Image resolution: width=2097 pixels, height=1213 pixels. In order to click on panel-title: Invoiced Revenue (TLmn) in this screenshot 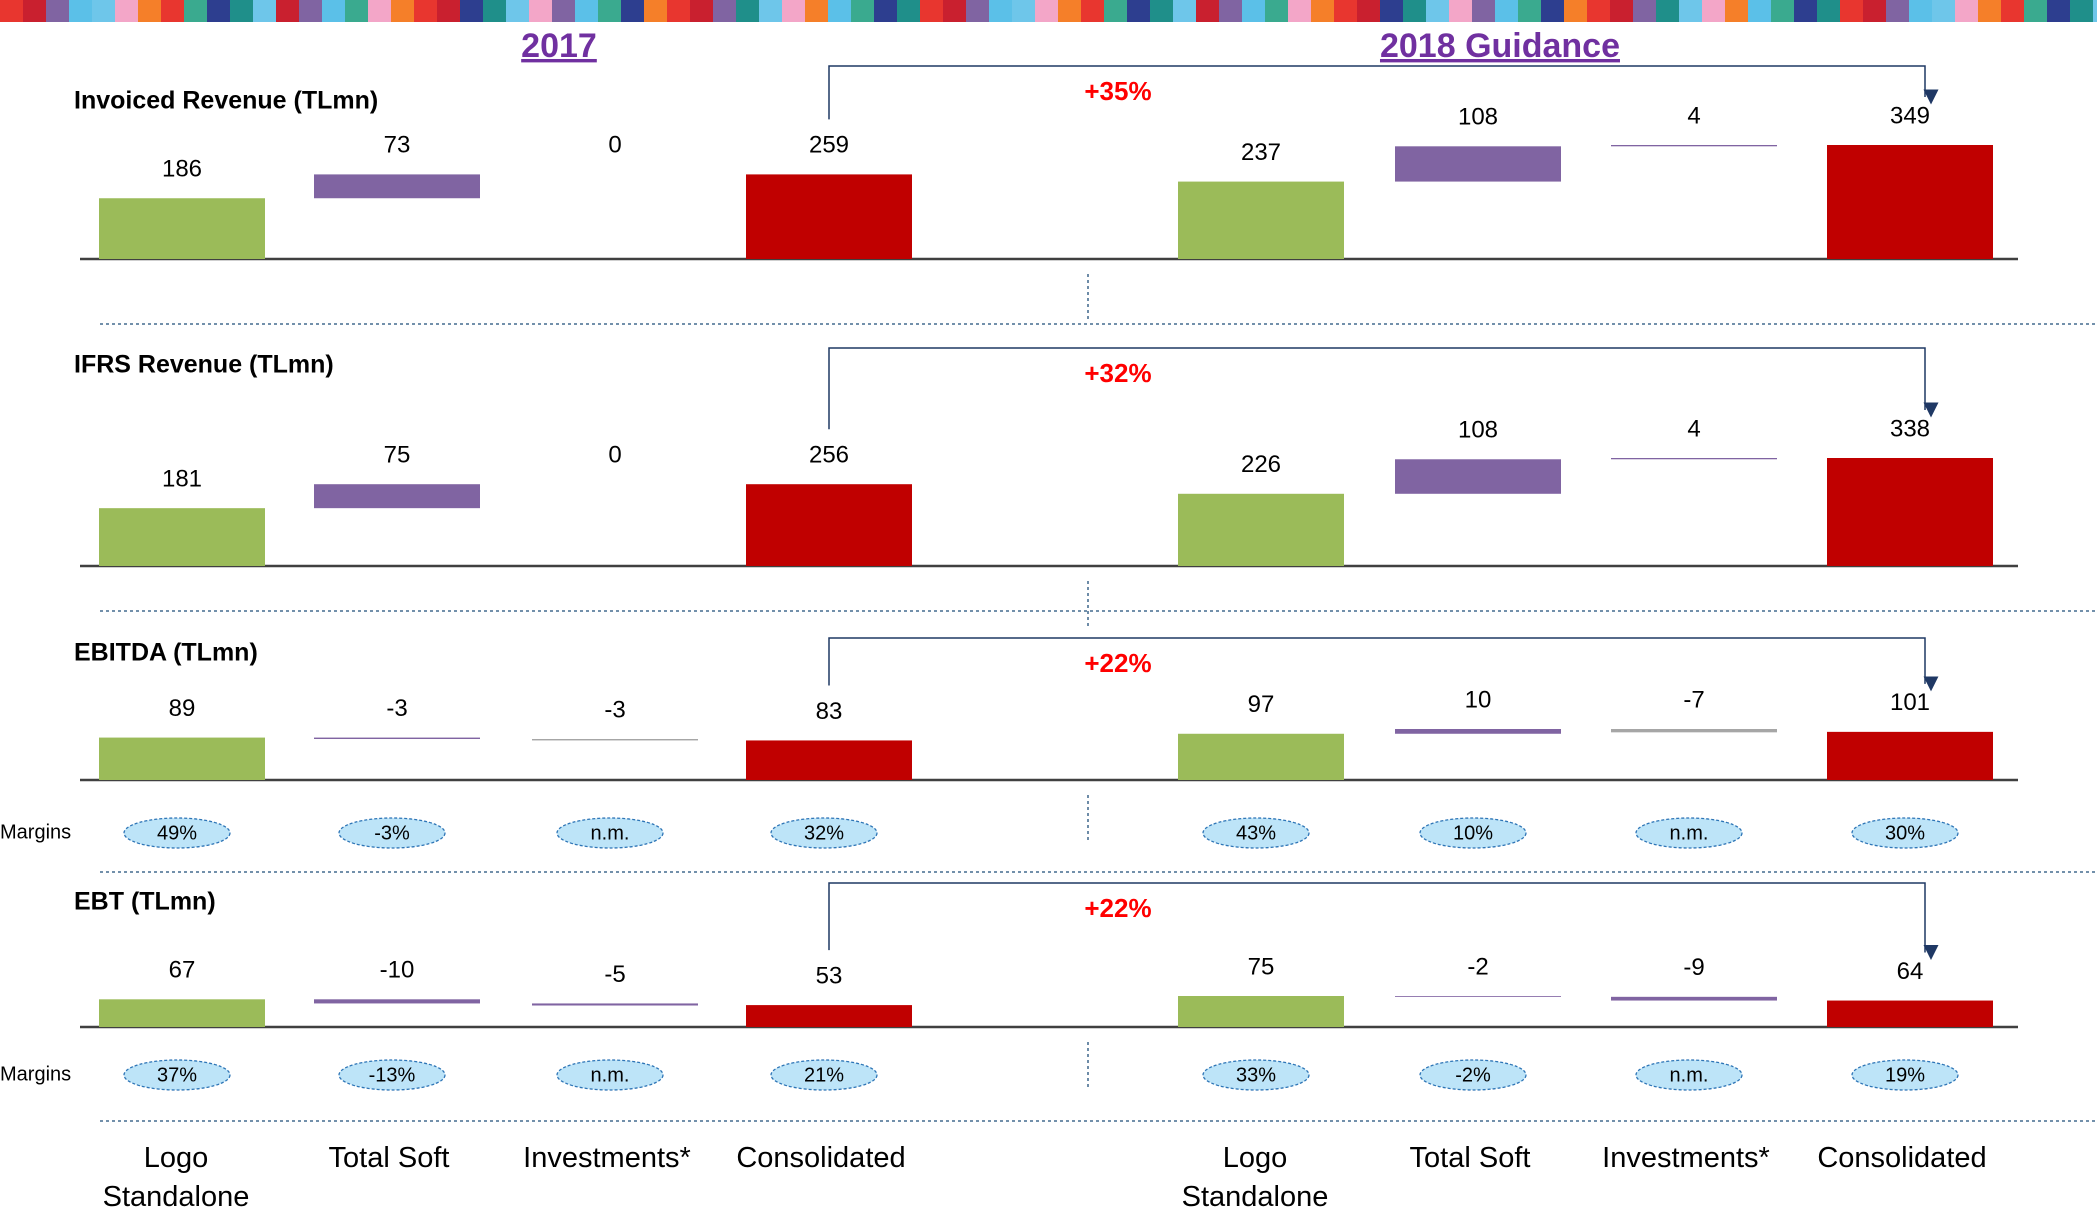, I will do `click(226, 101)`.